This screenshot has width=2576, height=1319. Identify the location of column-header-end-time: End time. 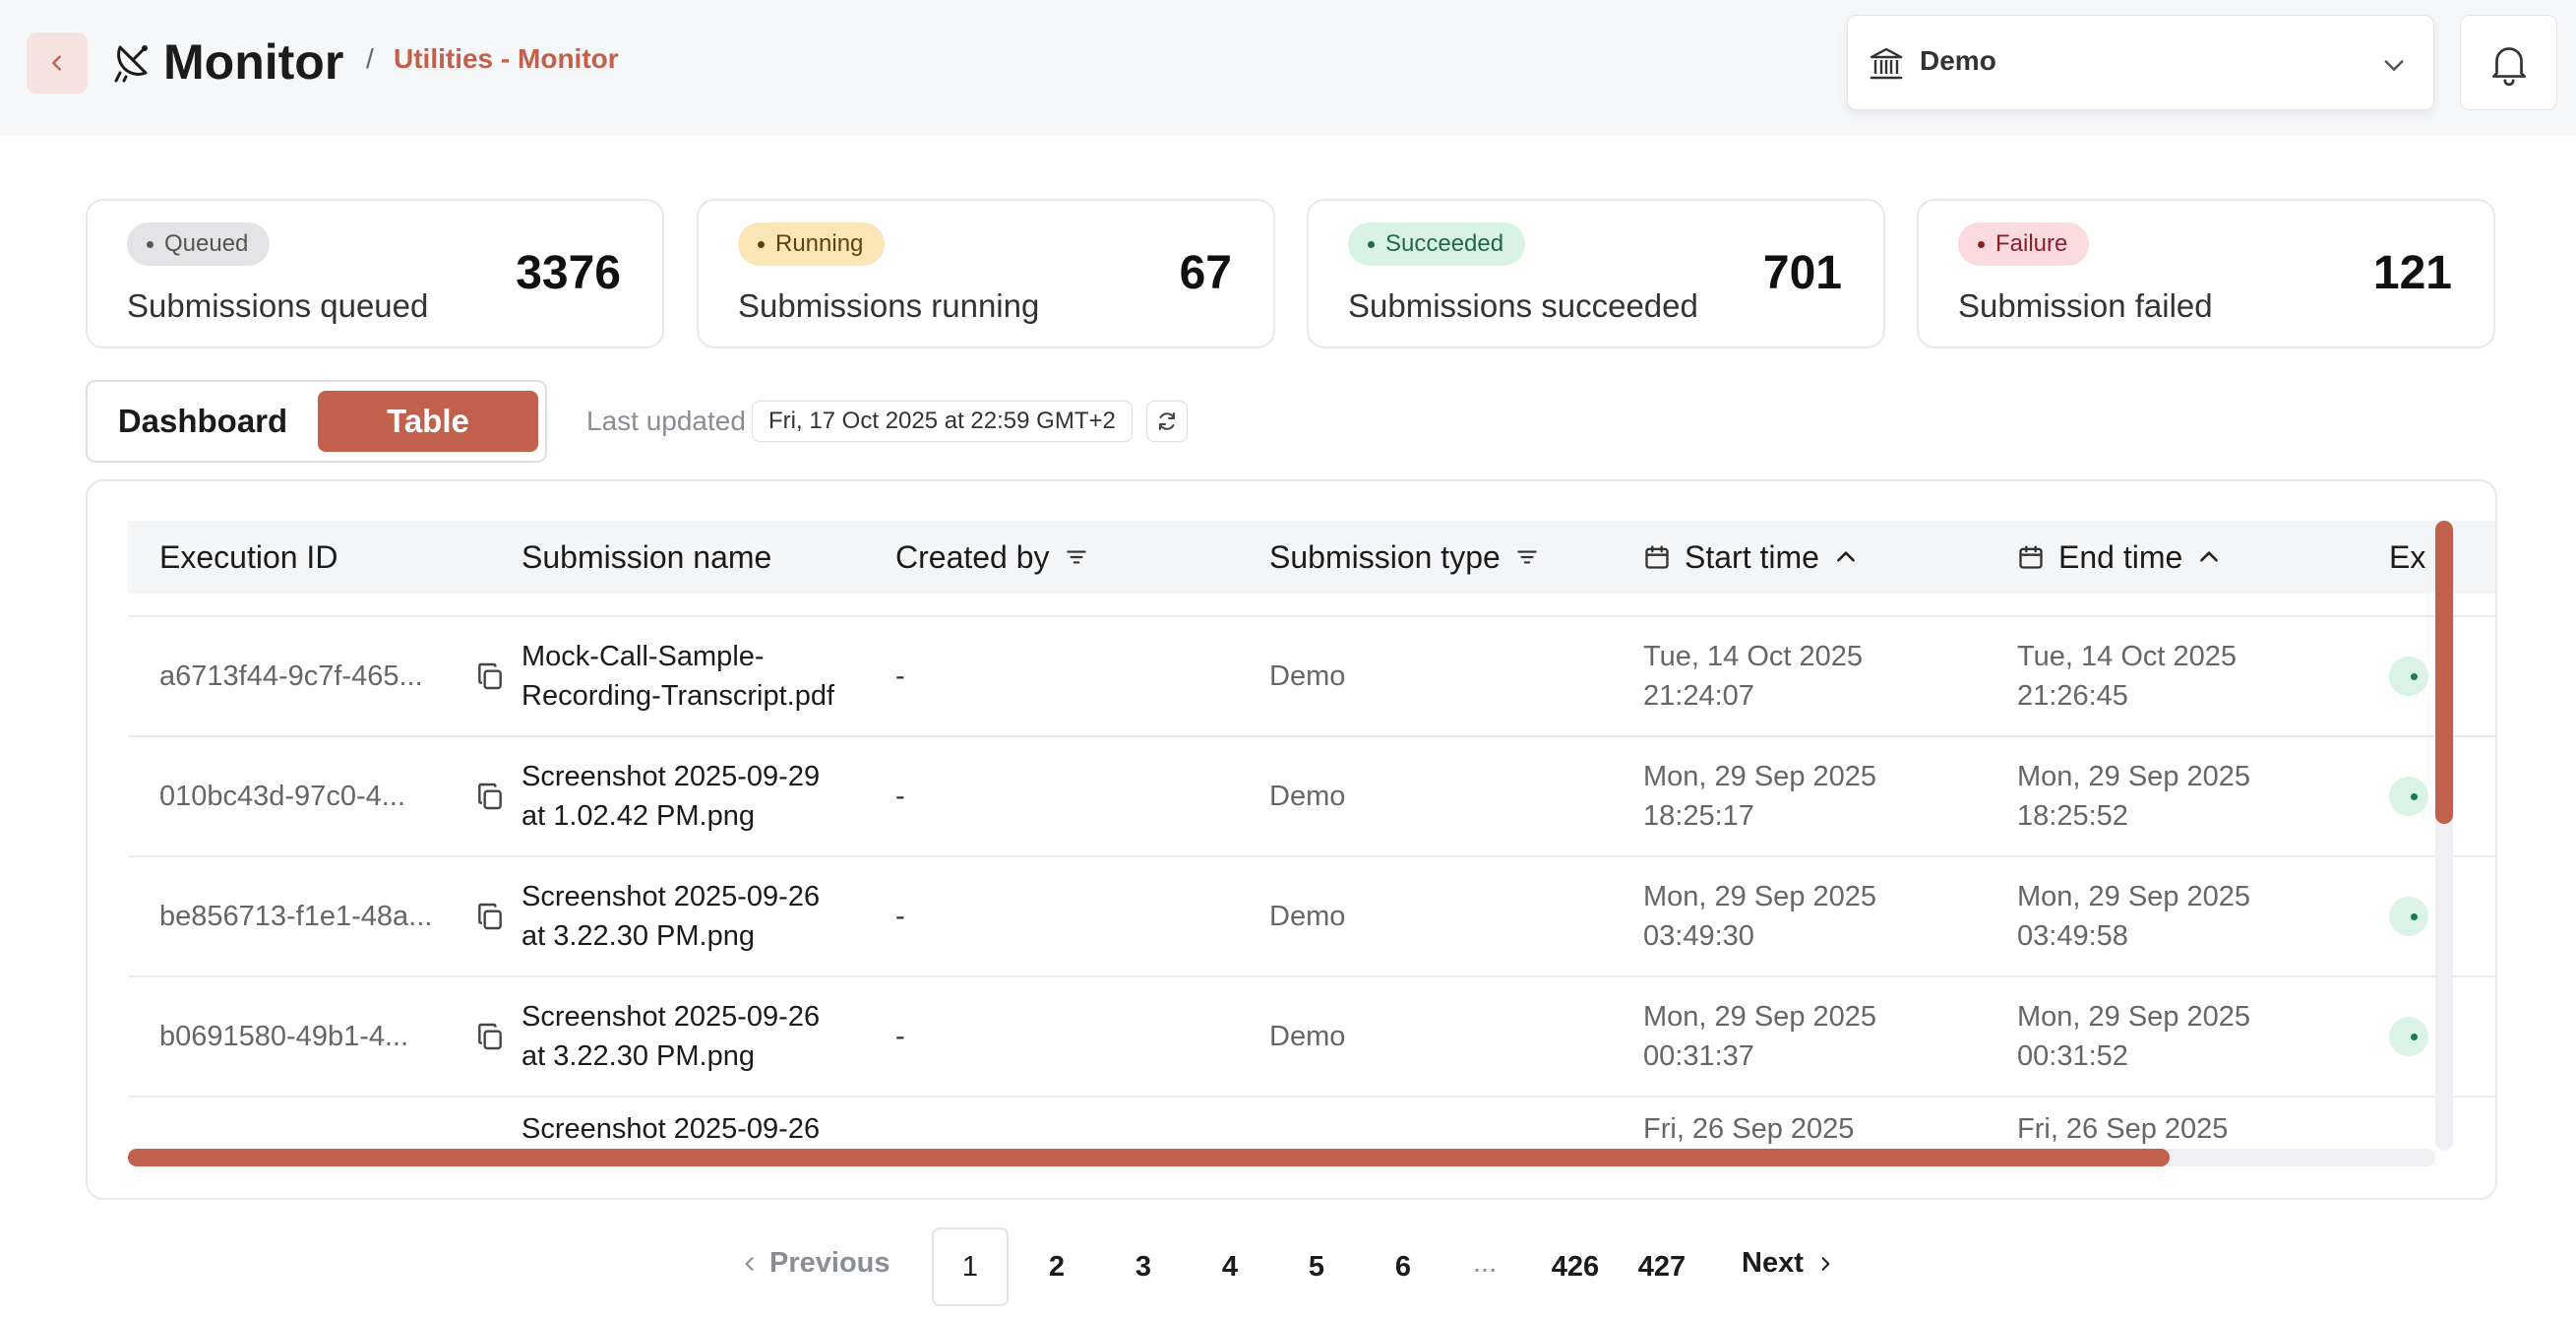
(2119, 557).